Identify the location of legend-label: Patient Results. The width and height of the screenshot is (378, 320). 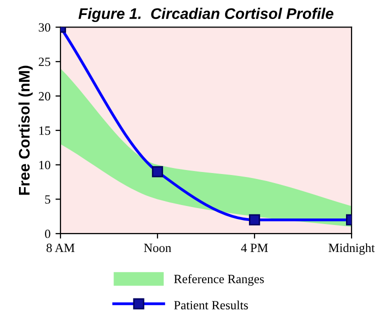
(211, 305).